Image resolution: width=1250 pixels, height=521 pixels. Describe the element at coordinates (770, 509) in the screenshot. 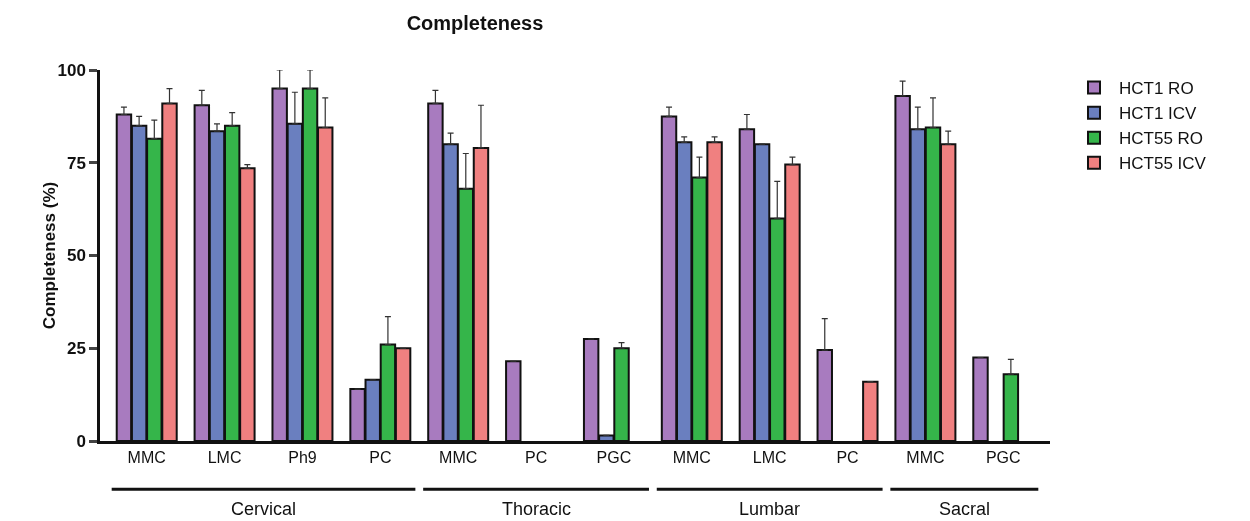

I see `text: Lumbar` at that location.